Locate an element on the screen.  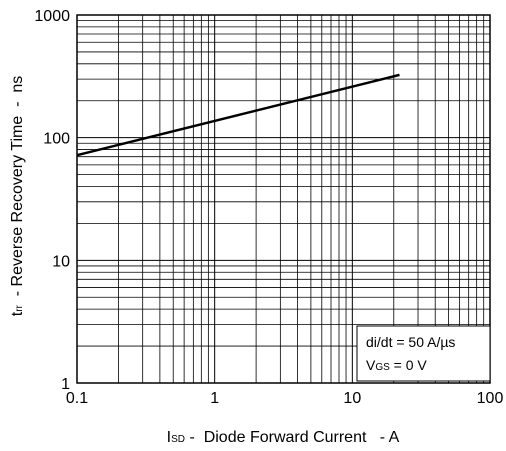
annotation-vgs-symbol: V is located at coordinates (371, 365).